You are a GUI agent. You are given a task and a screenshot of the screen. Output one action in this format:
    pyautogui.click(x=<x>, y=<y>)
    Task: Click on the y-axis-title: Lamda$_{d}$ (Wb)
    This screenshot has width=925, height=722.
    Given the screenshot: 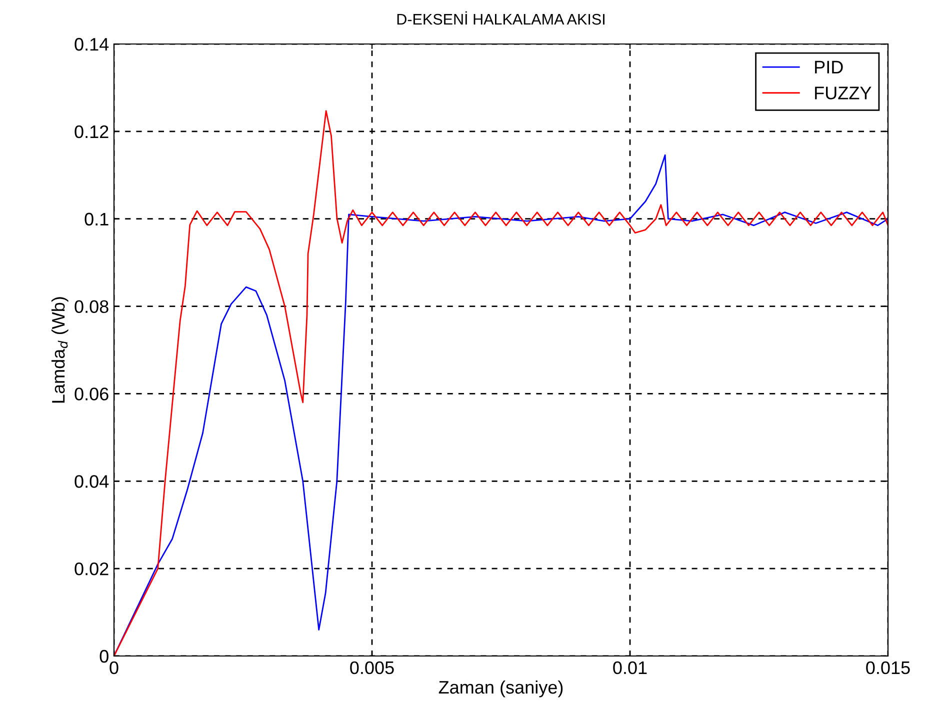 What is the action you would take?
    pyautogui.click(x=59, y=350)
    